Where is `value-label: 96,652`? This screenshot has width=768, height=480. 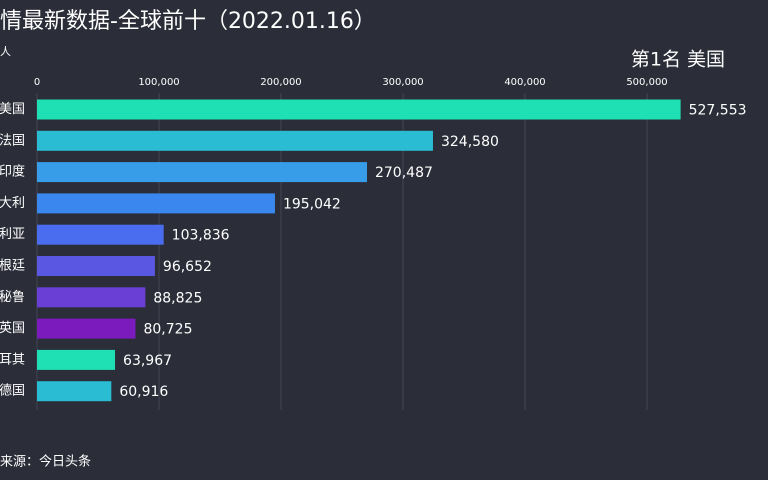
value-label: 96,652 is located at coordinates (187, 267).